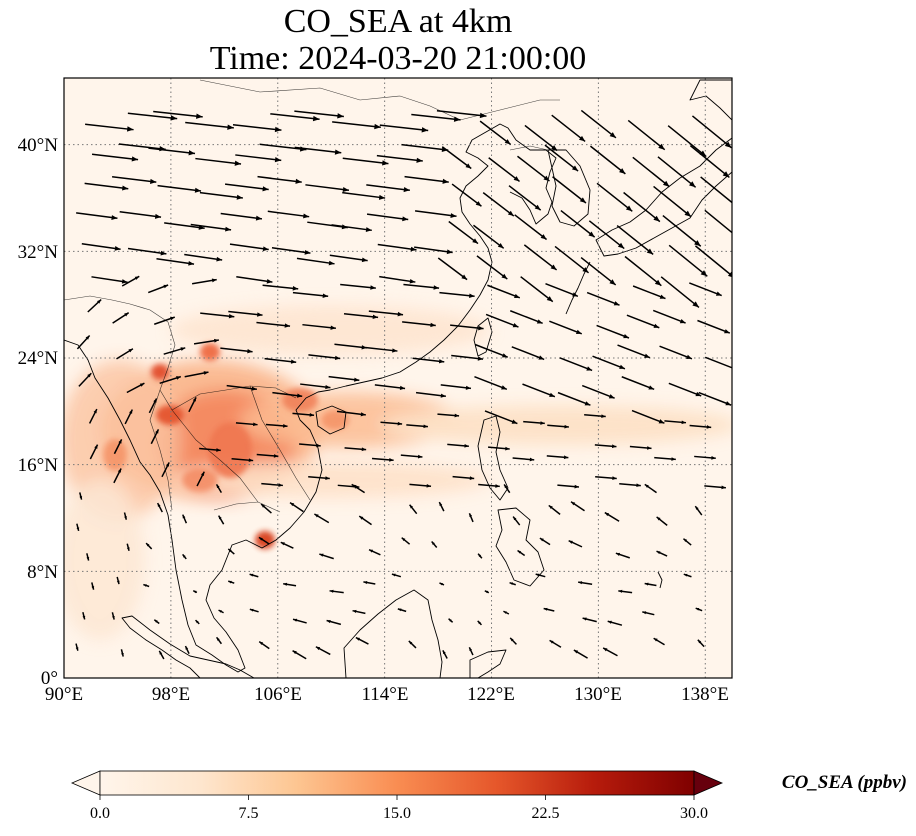 The image size is (916, 836). I want to click on x-tick-label: 130°E, so click(598, 694).